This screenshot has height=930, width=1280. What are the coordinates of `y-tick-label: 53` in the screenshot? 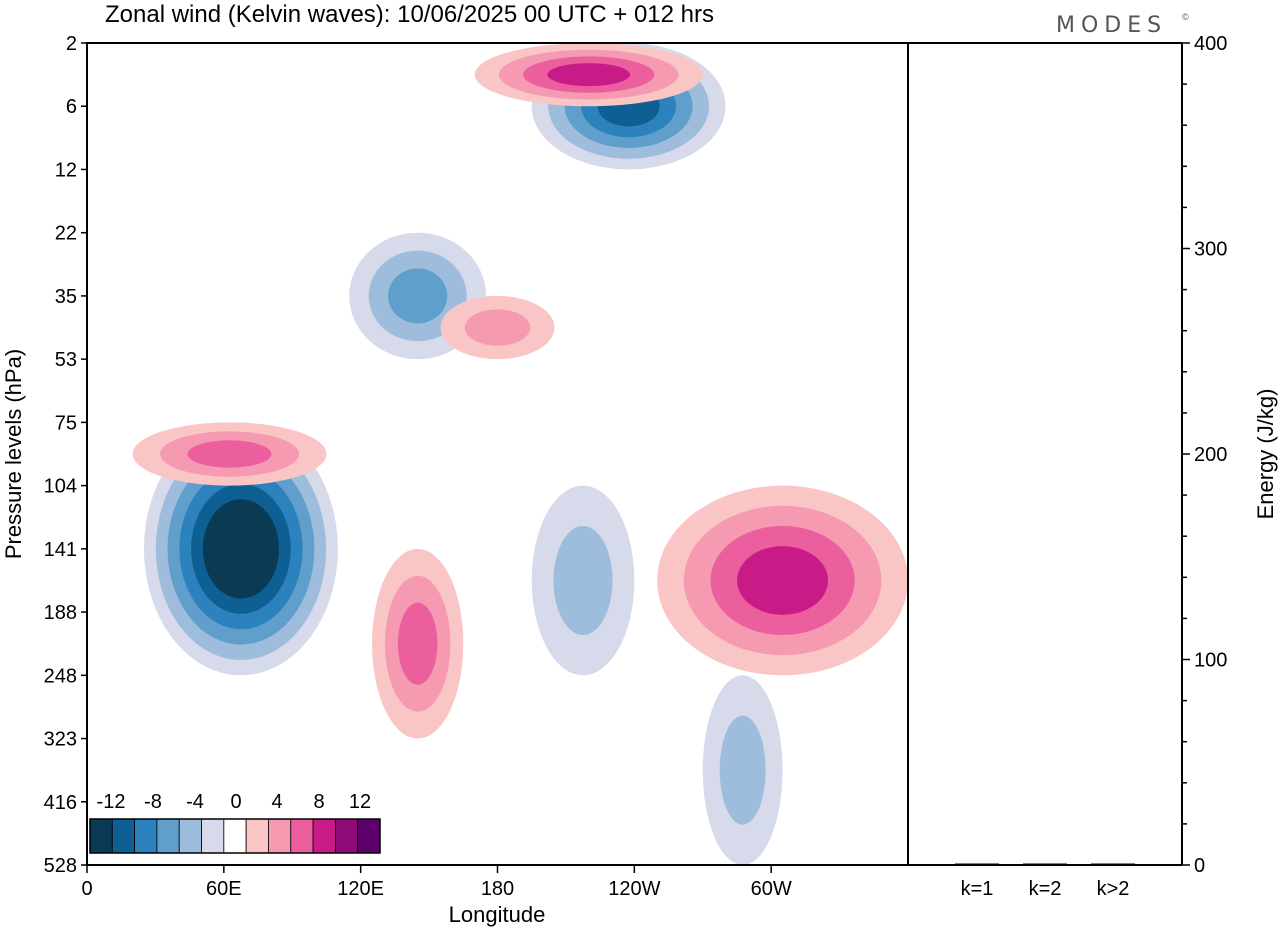 It's located at (66, 360).